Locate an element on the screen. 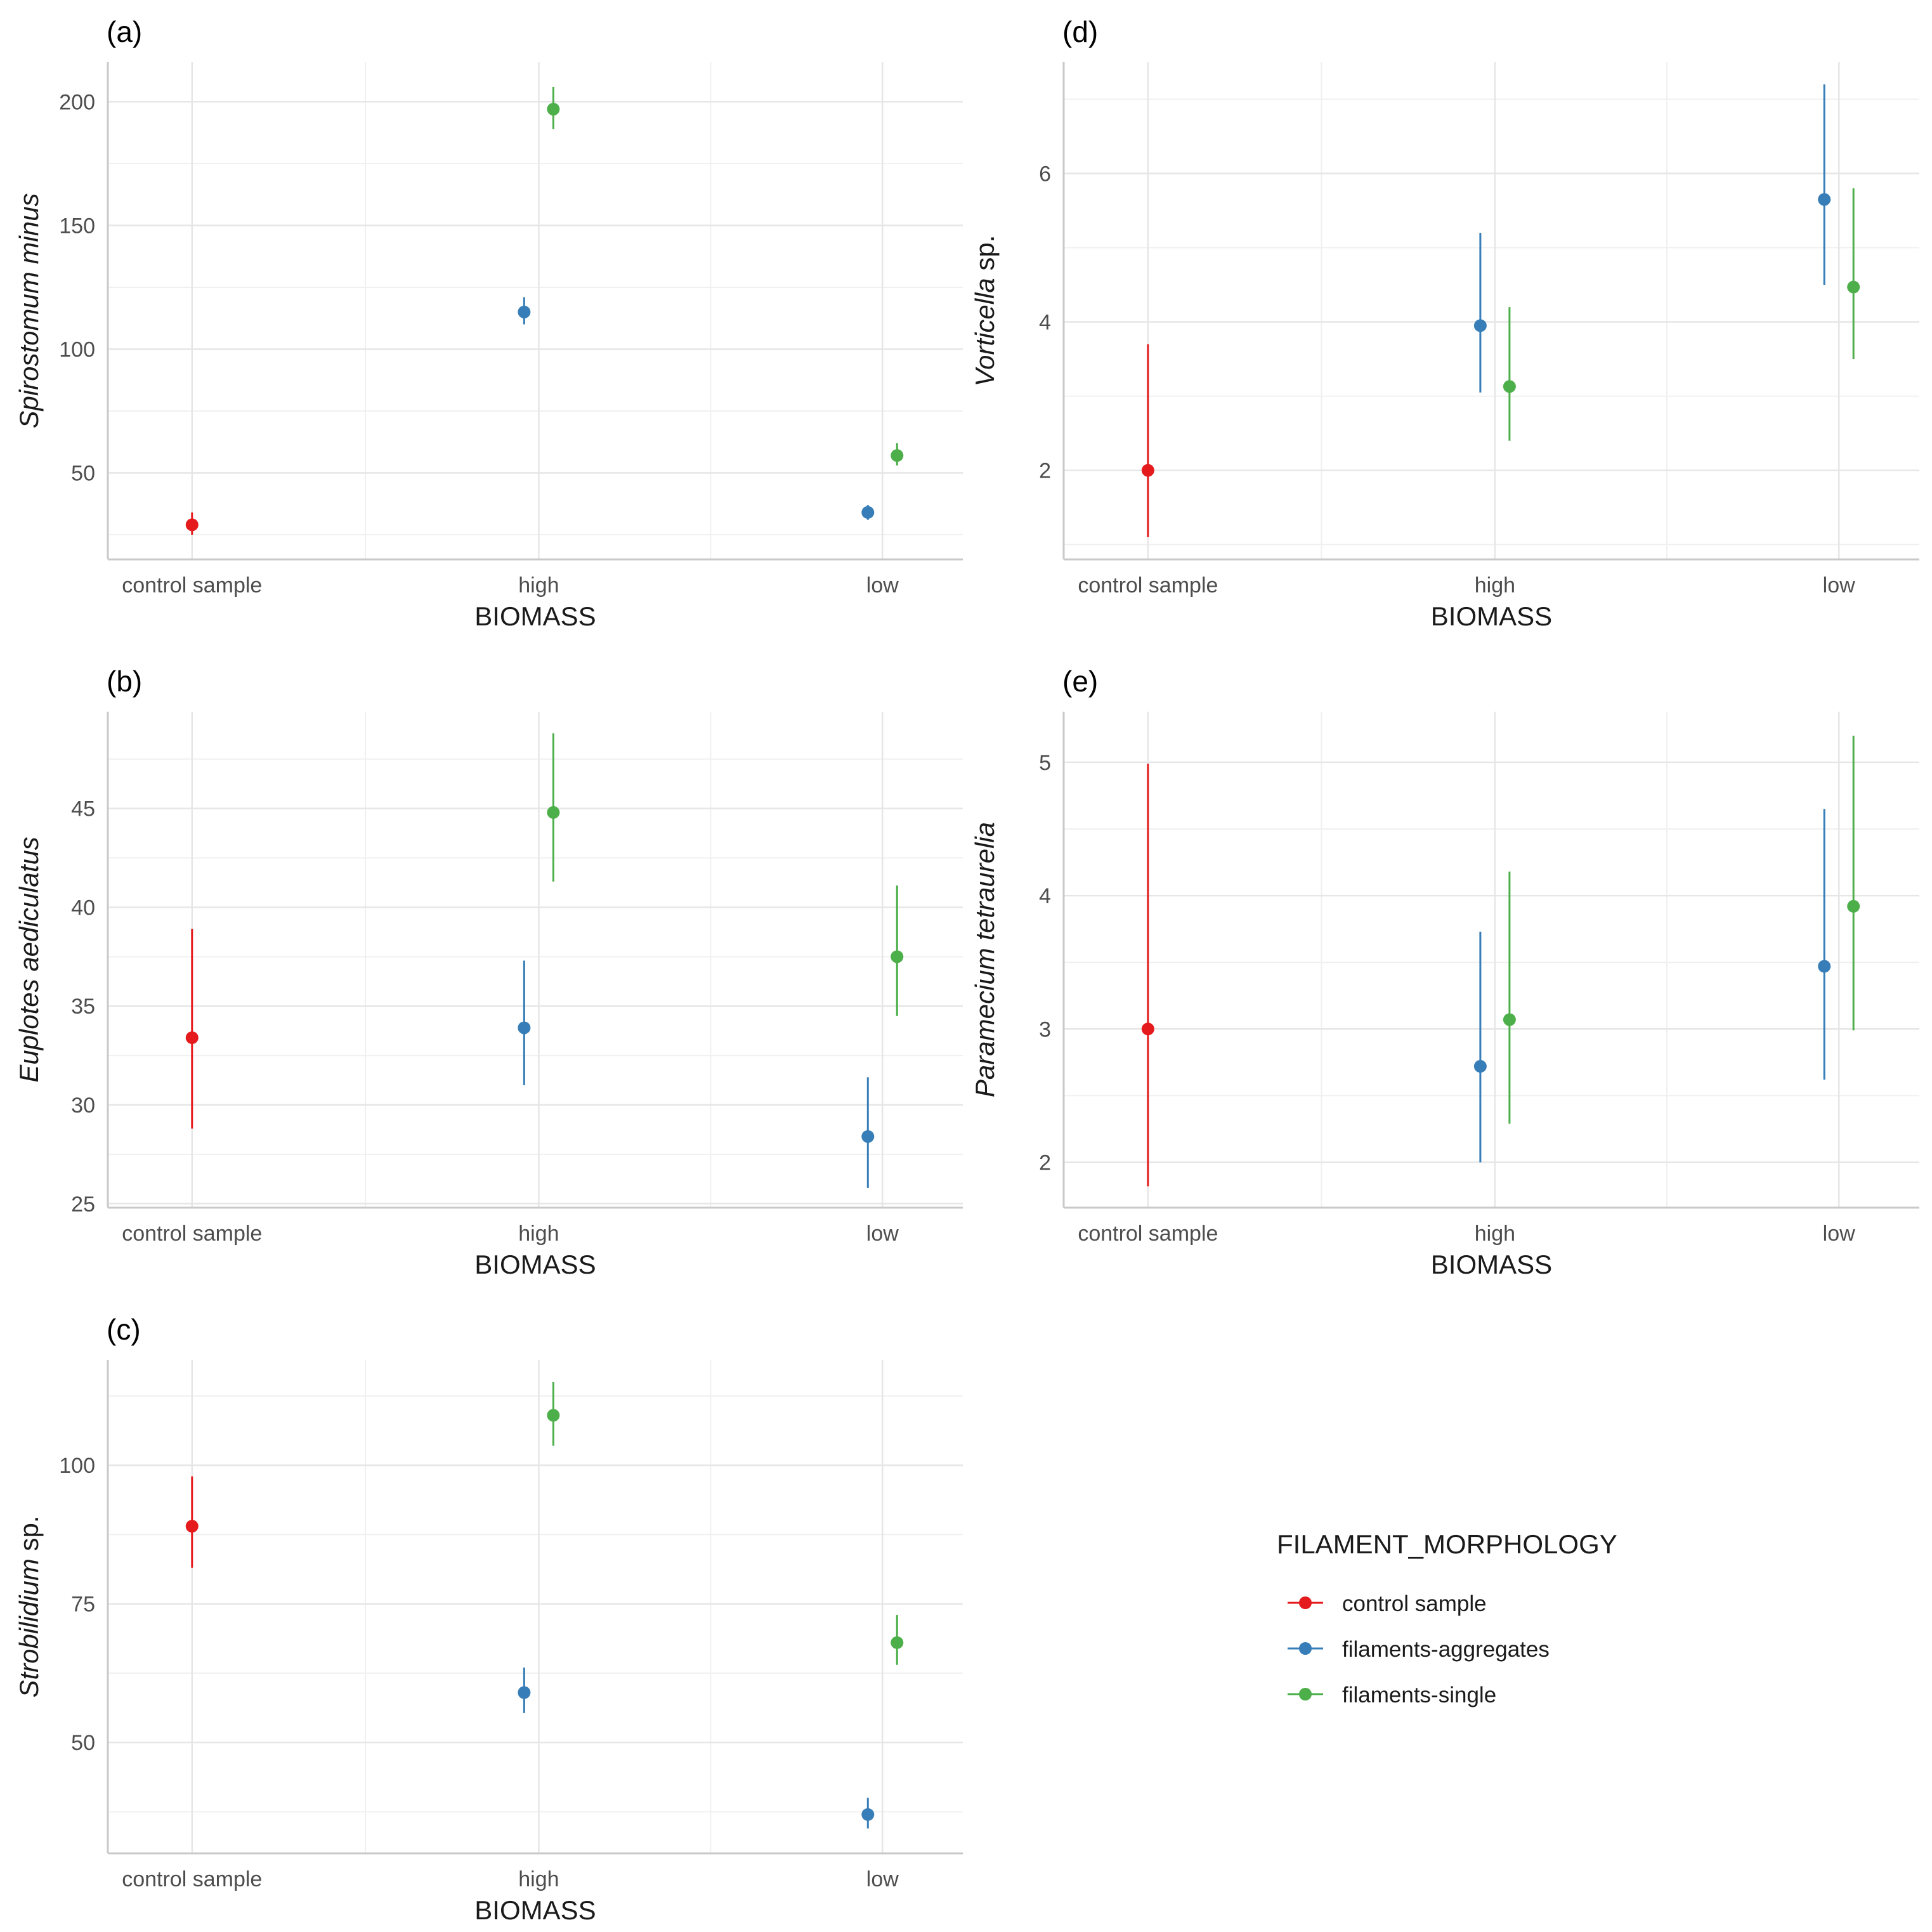 The height and width of the screenshot is (1932, 1932). legend-label: control sample is located at coordinates (1414, 1603).